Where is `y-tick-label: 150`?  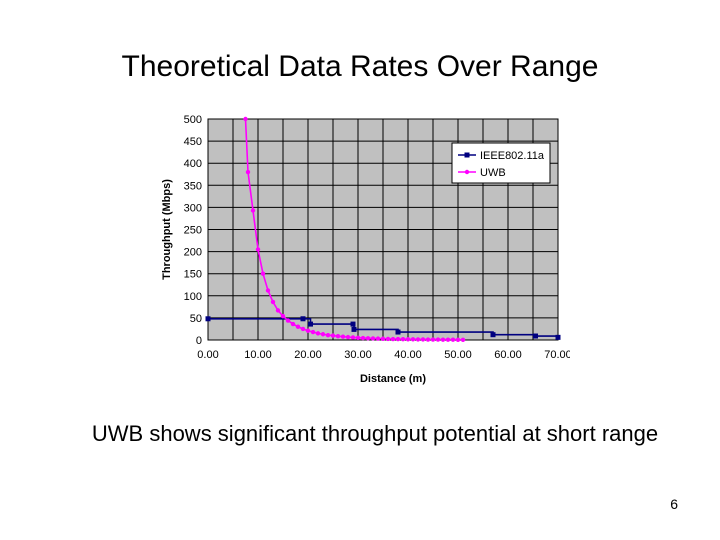
y-tick-label: 150 is located at coordinates (193, 275).